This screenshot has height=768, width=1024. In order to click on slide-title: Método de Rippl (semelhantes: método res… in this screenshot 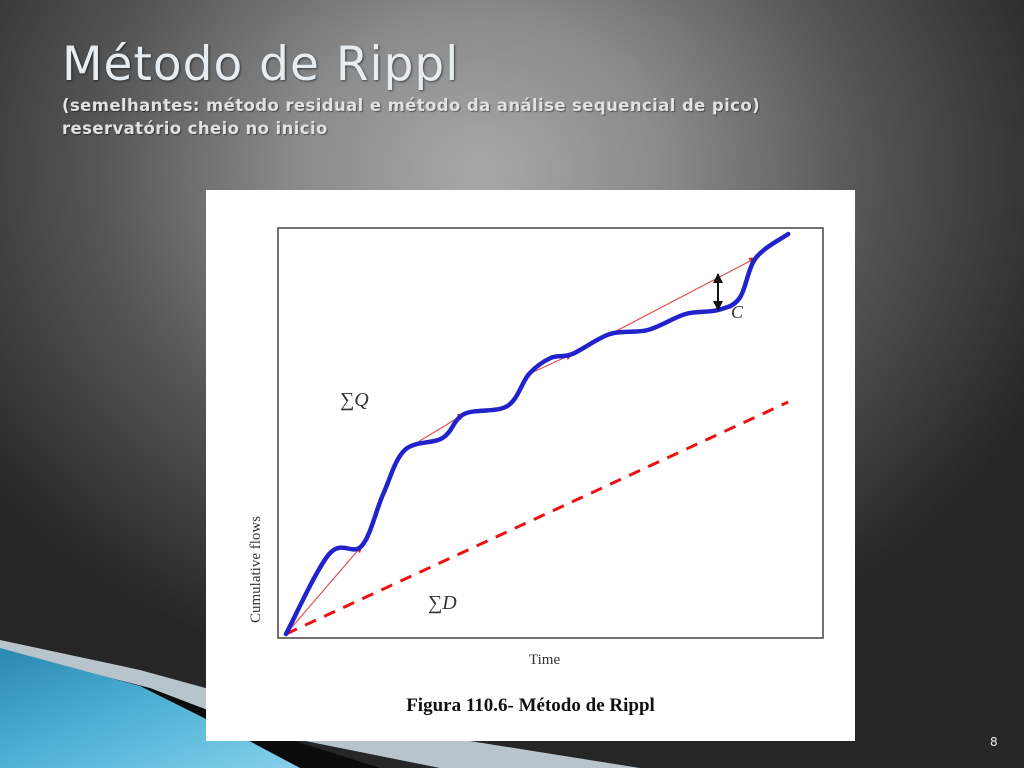, I will do `click(411, 88)`.